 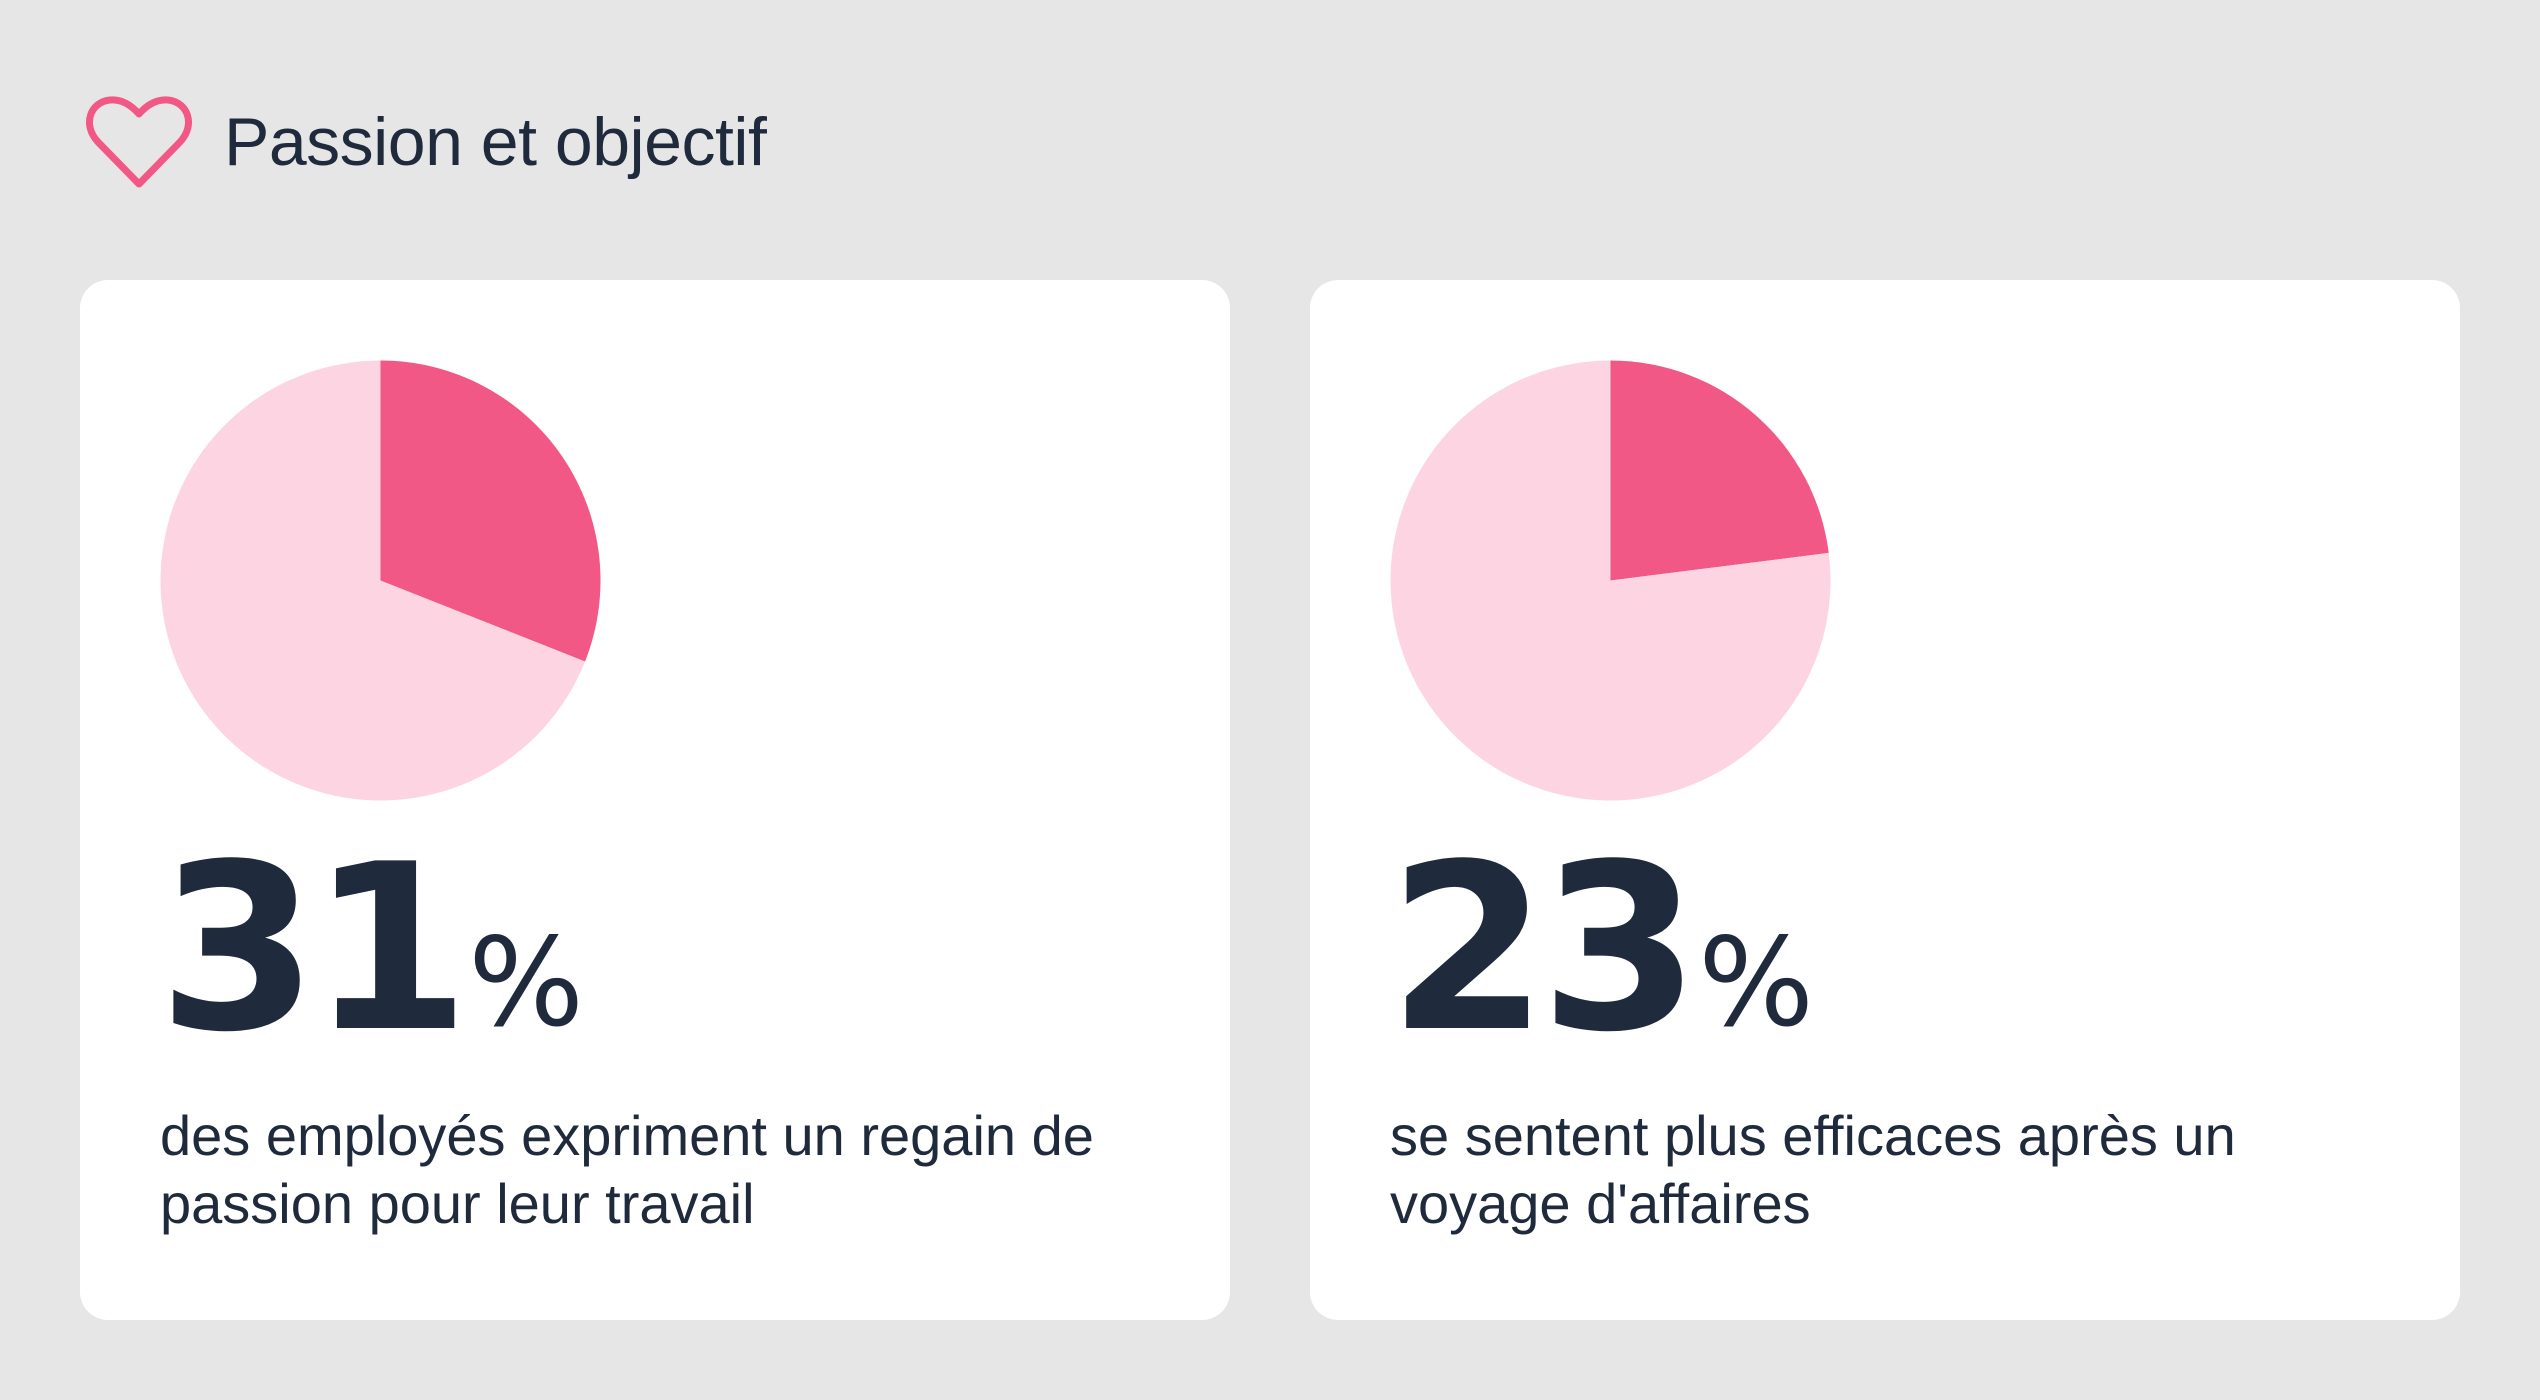 I want to click on stat-value: 31 %, so click(x=371, y=949).